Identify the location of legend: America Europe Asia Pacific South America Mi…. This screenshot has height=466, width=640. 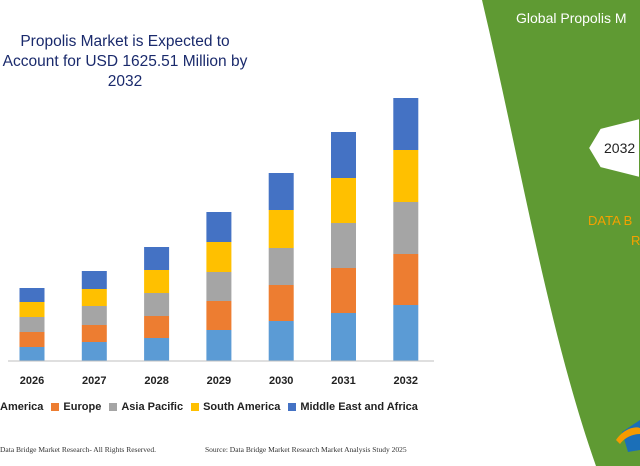
(213, 407).